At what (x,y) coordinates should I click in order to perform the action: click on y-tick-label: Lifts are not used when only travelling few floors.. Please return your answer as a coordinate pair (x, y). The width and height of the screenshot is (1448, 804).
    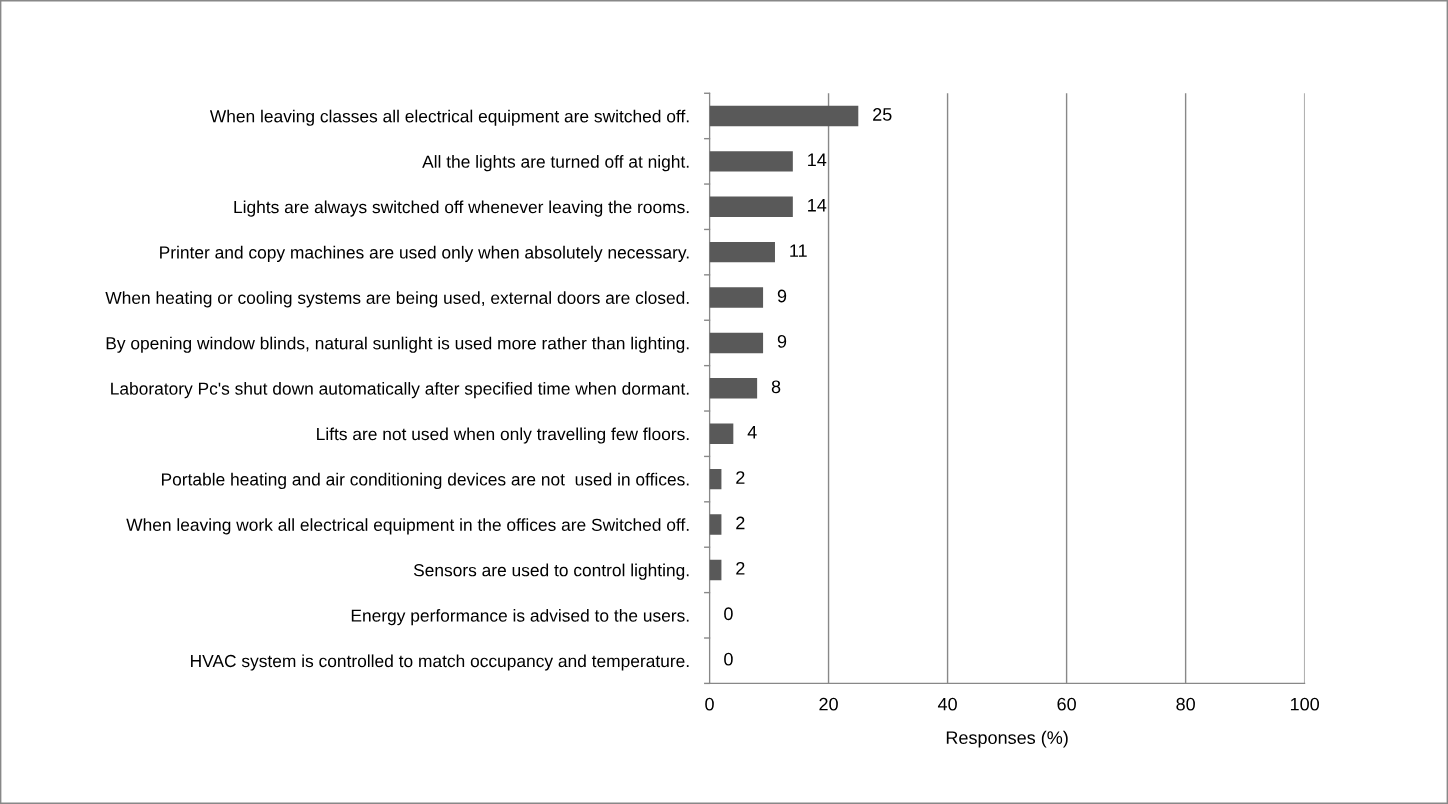
    Looking at the image, I should click on (503, 435).